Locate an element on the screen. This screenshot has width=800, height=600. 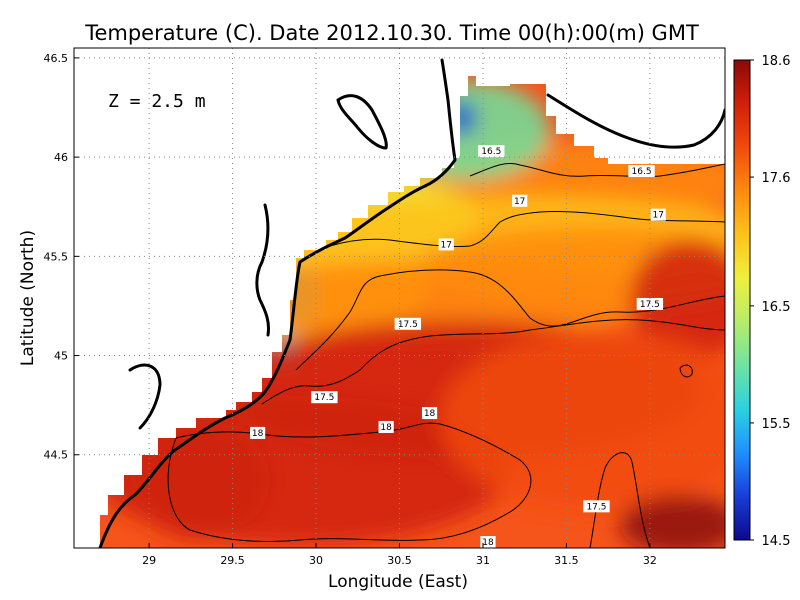
x-axis: 29 29.5 30 30.5 31 31.5 32 is located at coordinates (399, 555).